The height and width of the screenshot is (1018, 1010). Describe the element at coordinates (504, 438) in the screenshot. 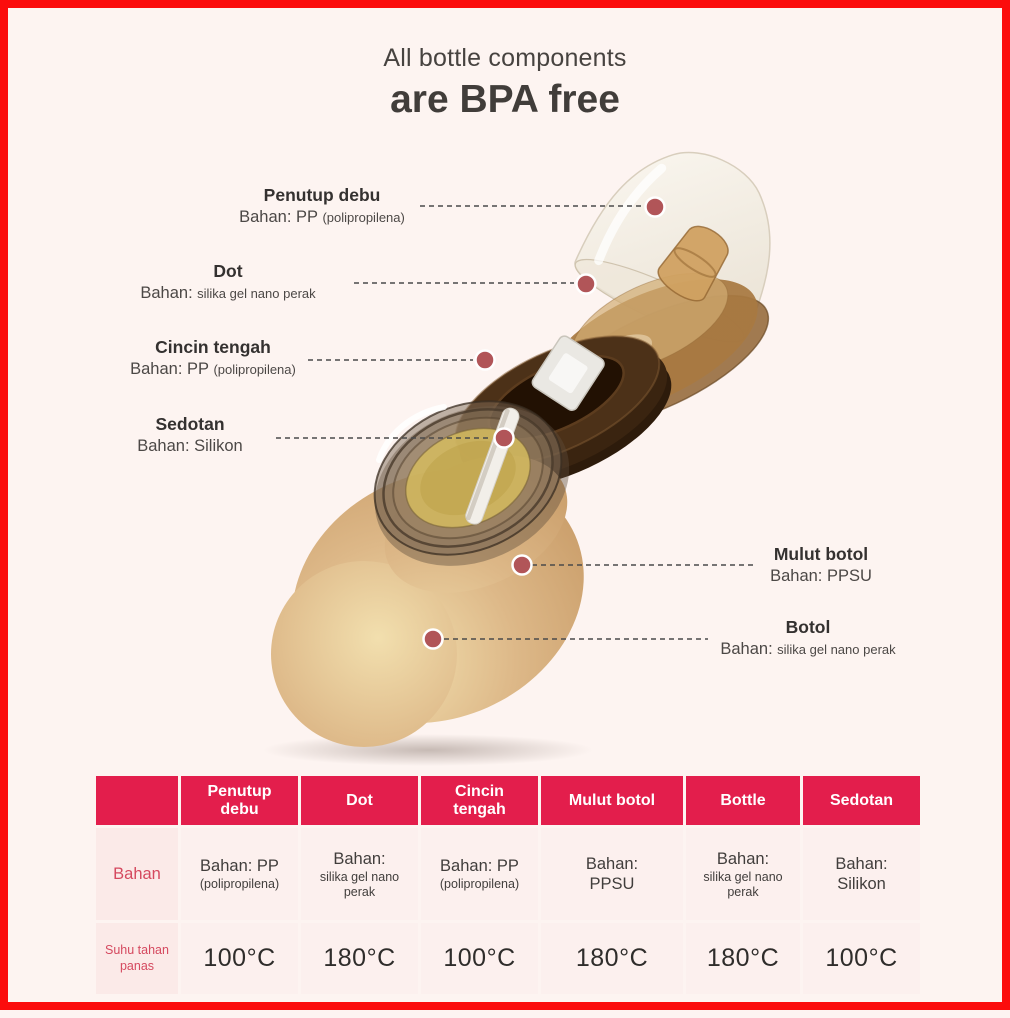

I see `marker-dot-sedotan` at that location.